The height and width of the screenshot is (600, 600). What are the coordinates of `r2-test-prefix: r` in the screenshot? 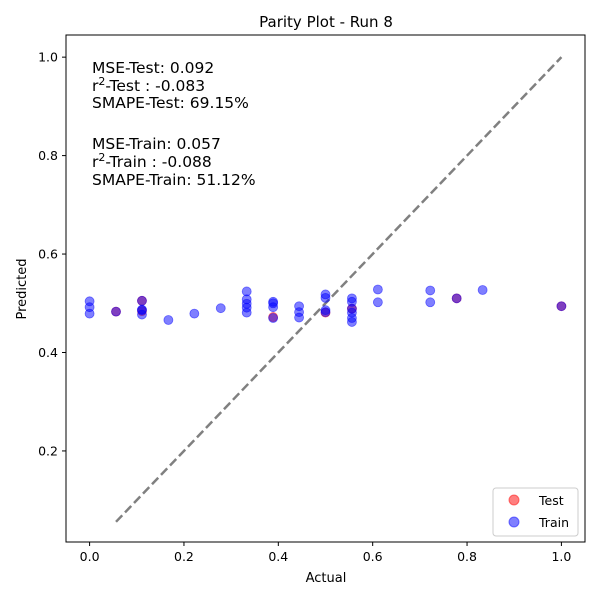 It's located at (95, 86).